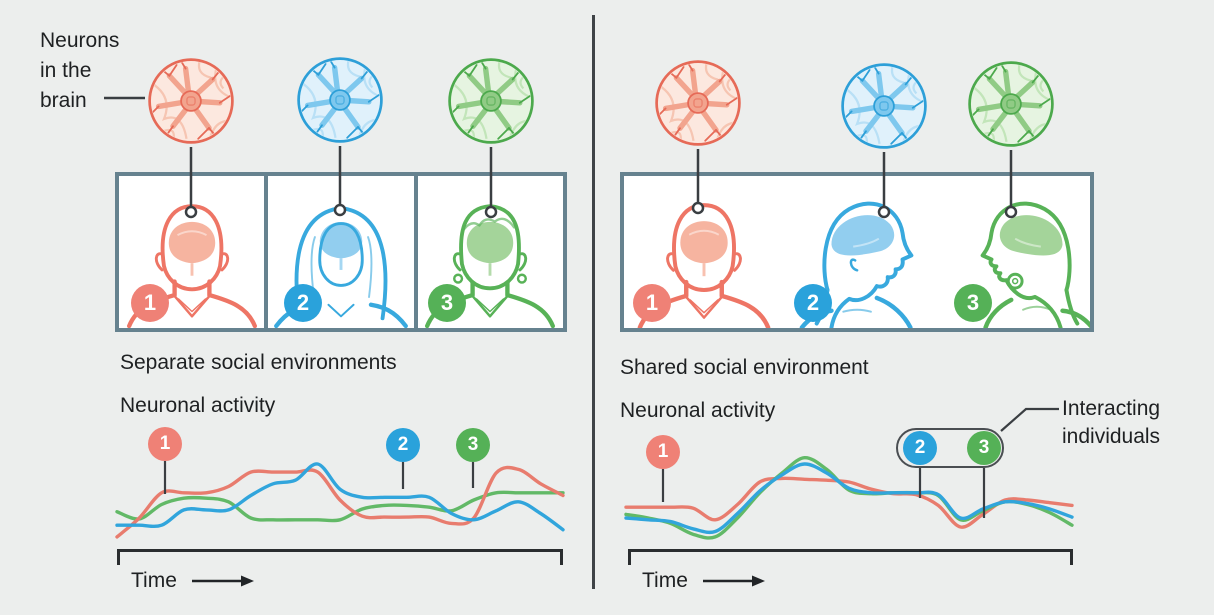 The width and height of the screenshot is (1214, 615). Describe the element at coordinates (66, 70) in the screenshot. I see `neurons-label-line: in the` at that location.